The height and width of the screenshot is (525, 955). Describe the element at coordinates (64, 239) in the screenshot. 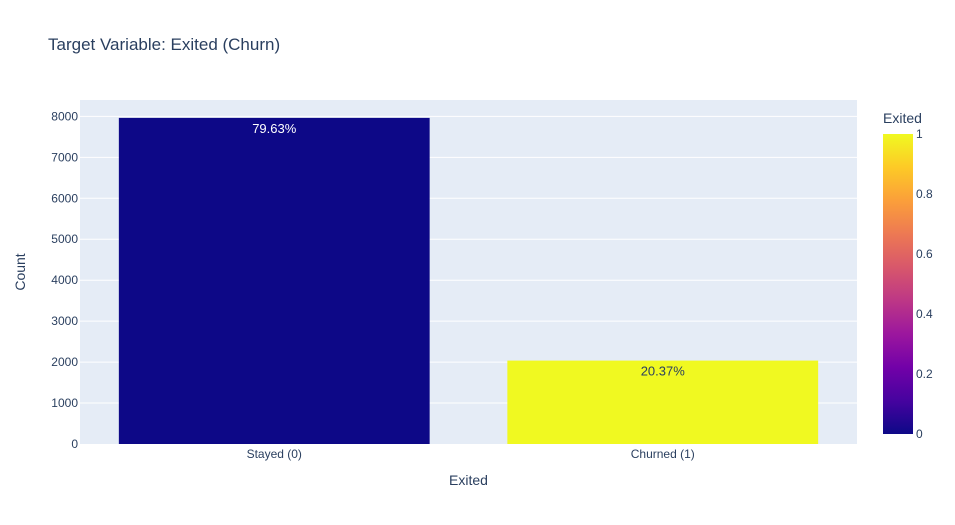

I see `y-tick-label: 5000` at that location.